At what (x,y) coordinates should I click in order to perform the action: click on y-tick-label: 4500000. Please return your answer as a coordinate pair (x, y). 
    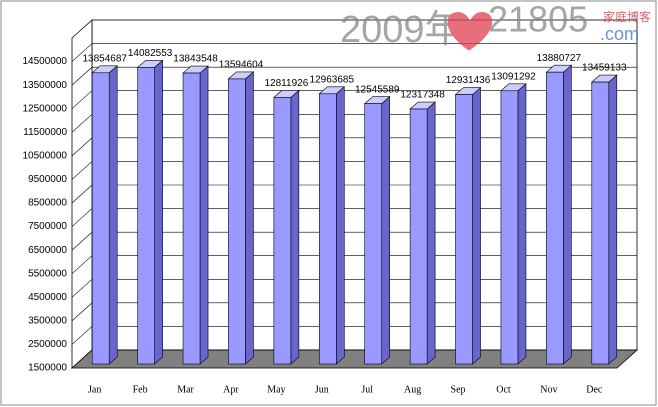
    Looking at the image, I should click on (47, 297).